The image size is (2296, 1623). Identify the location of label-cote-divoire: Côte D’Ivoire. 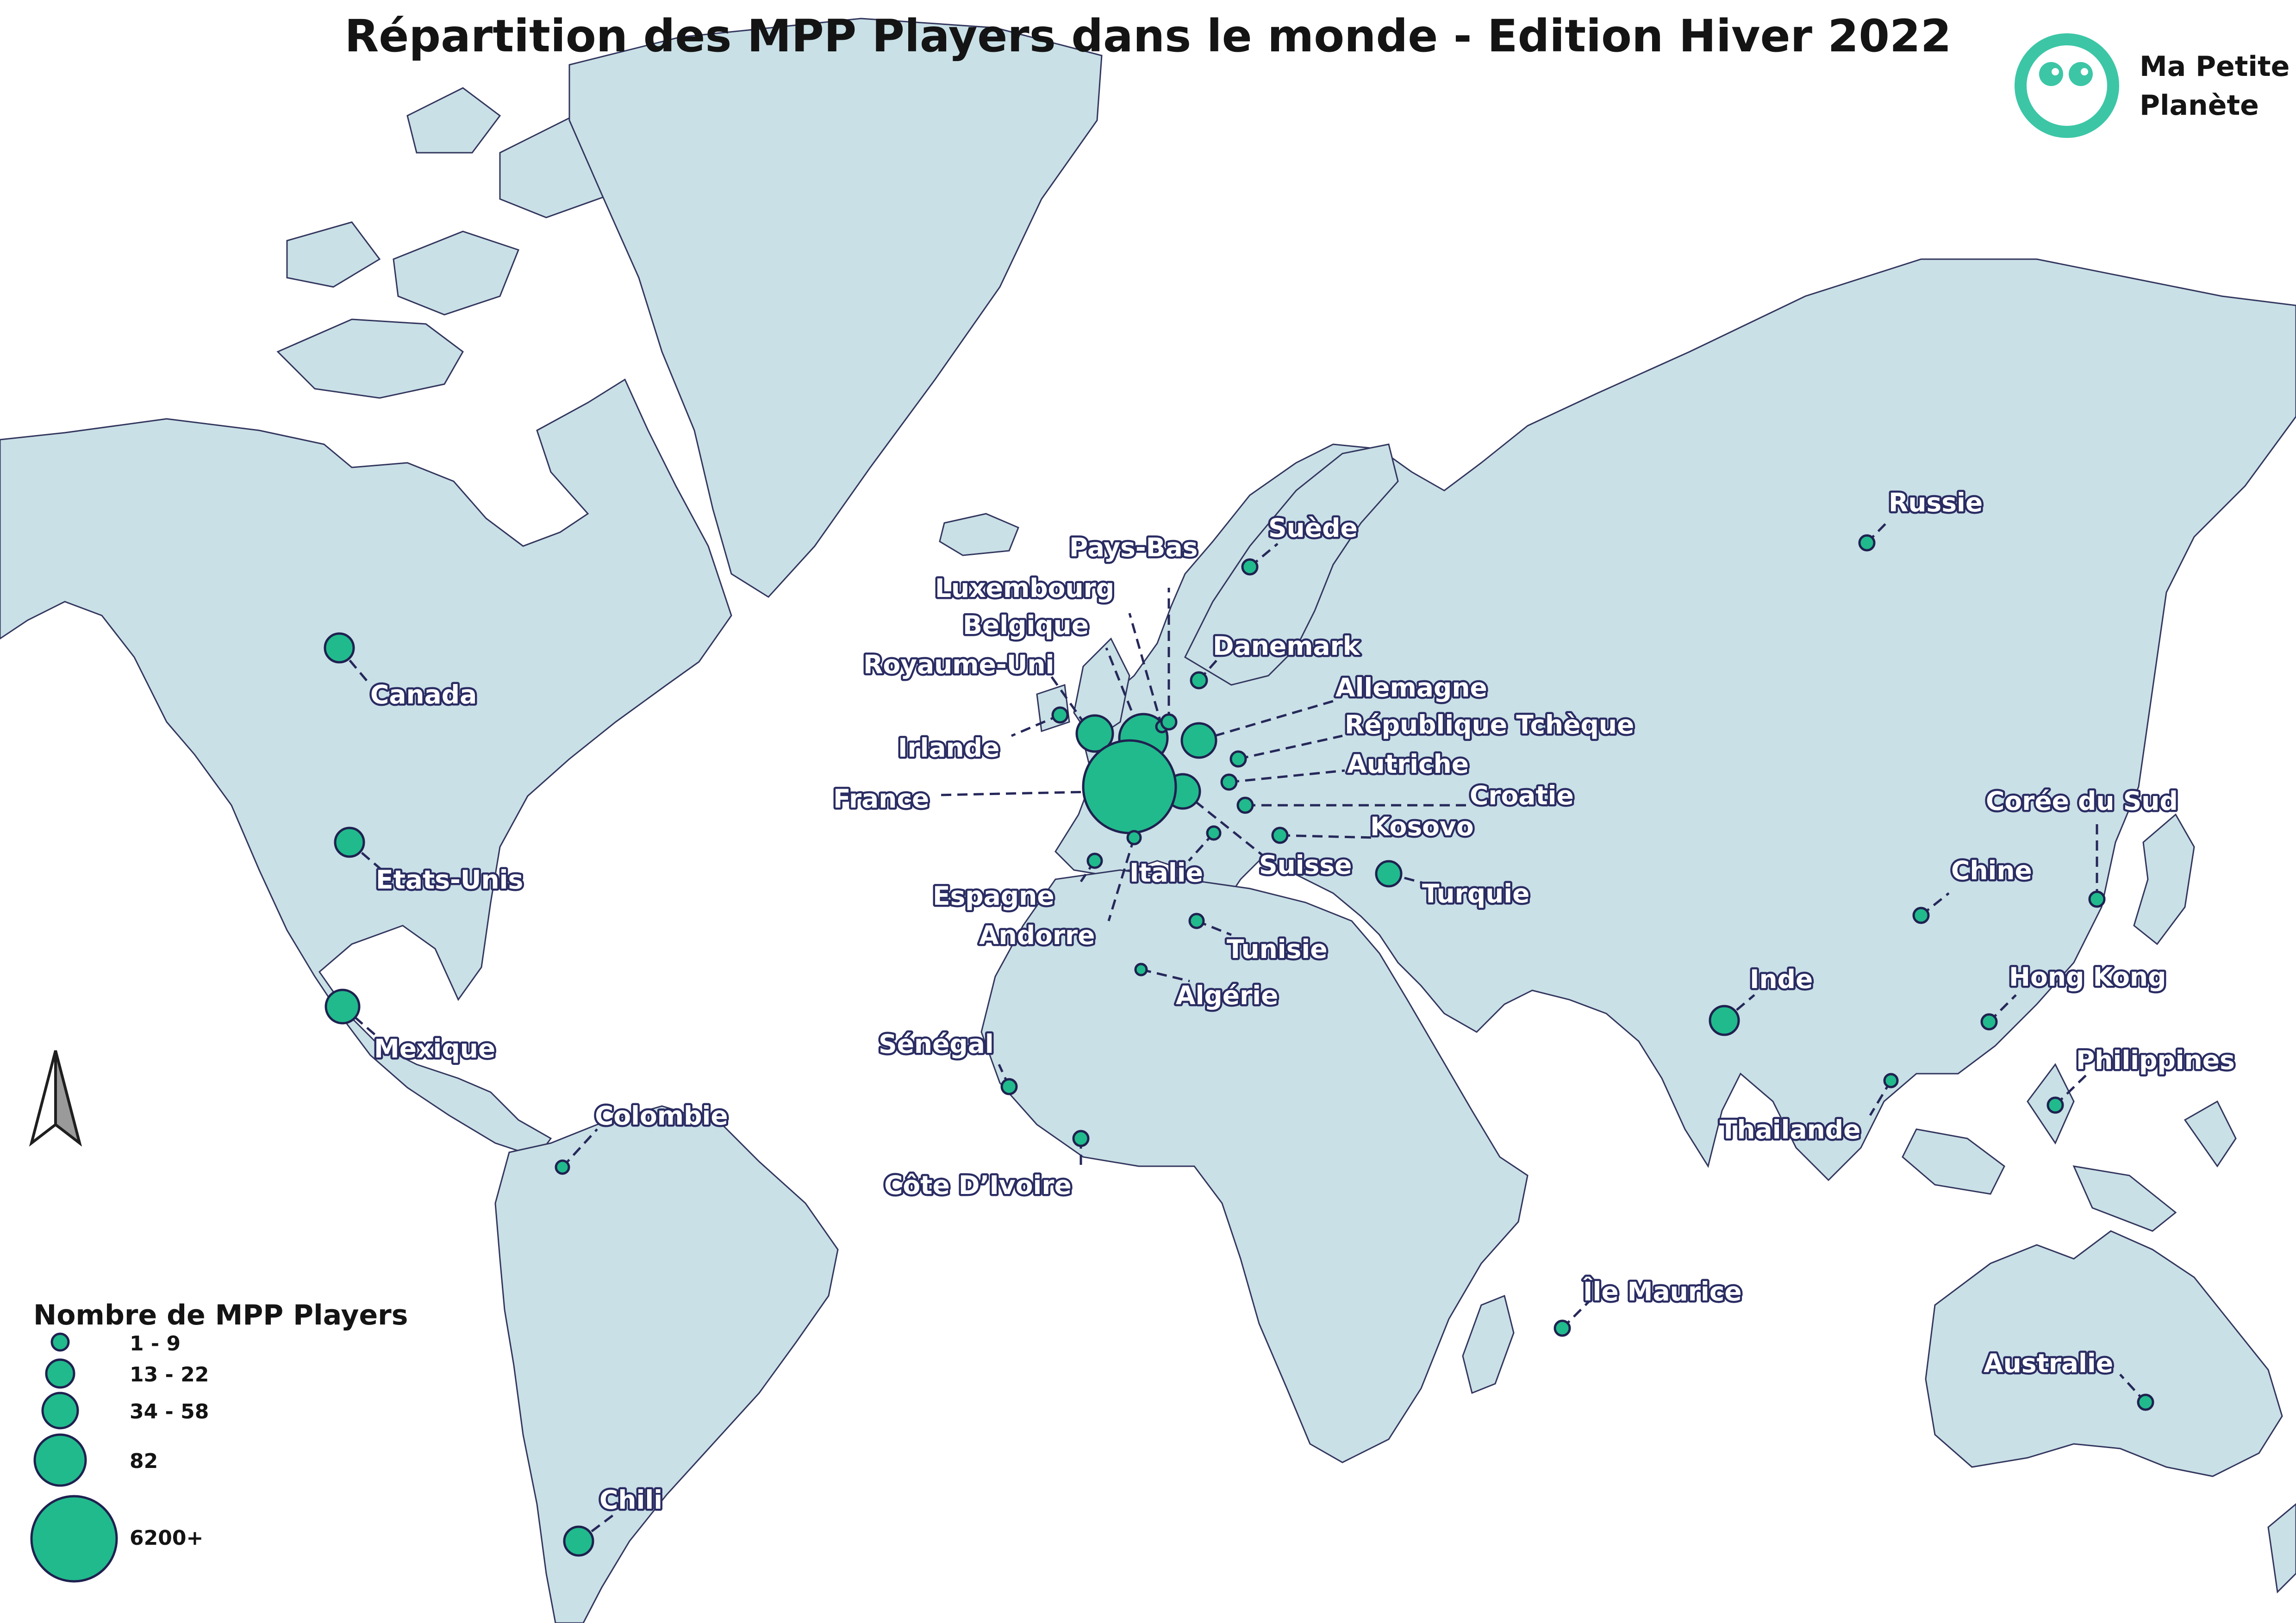
(978, 1185).